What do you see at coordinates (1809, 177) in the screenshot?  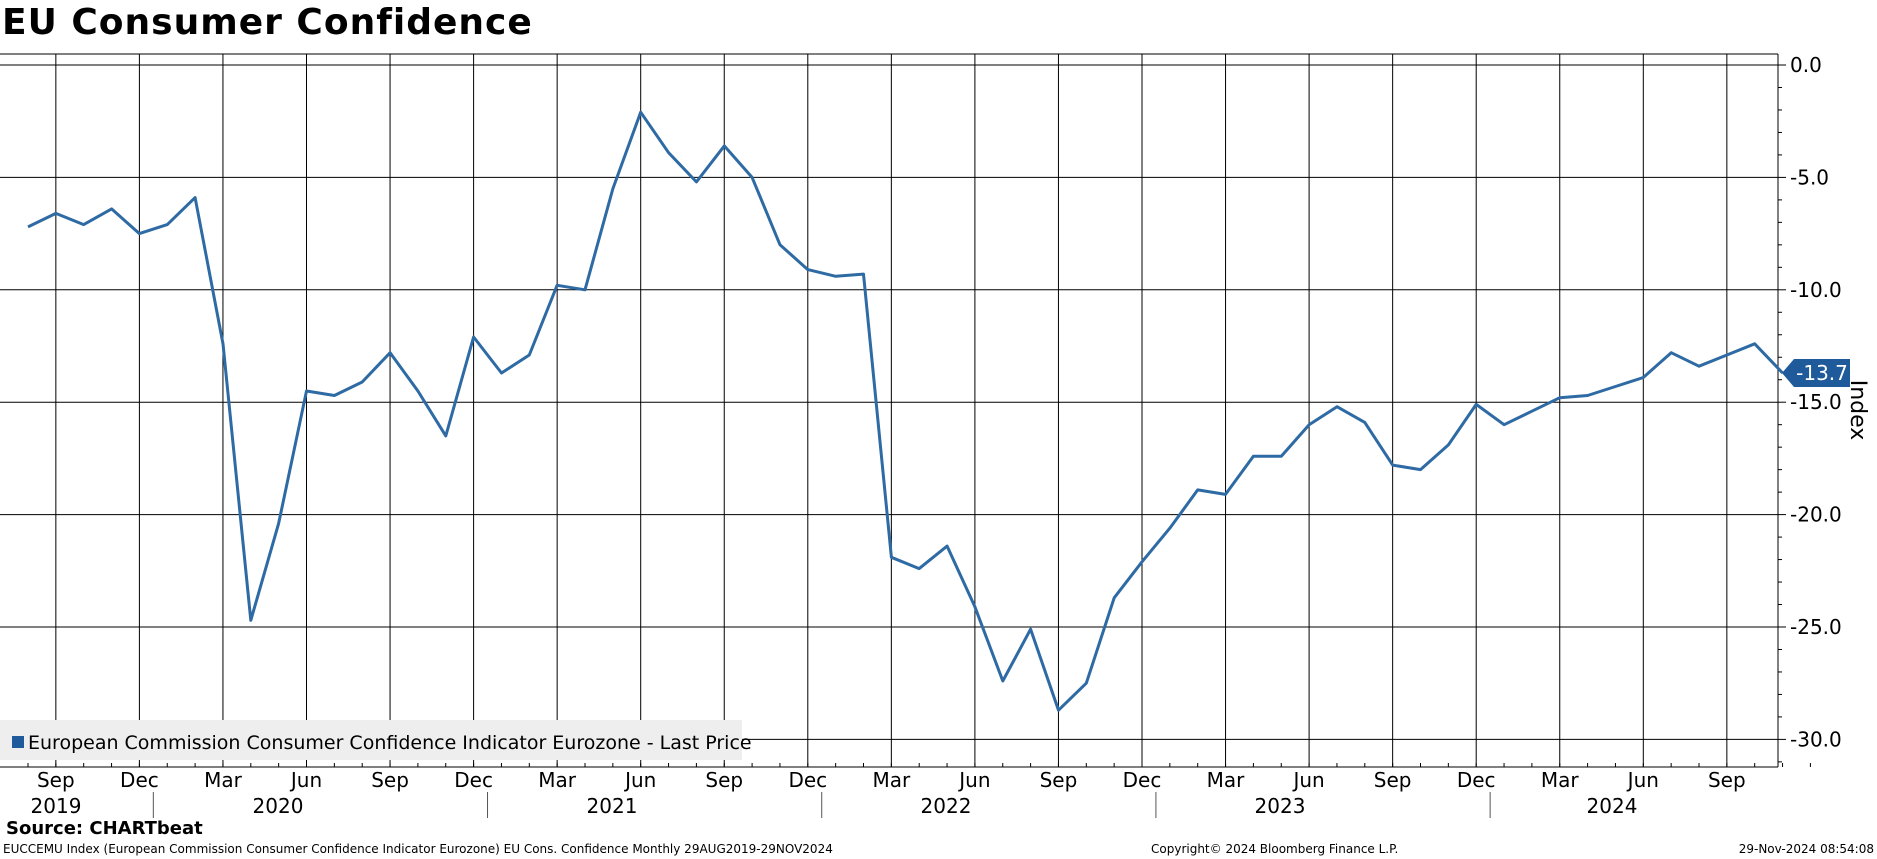 I see `y-tick-label: -5.0` at bounding box center [1809, 177].